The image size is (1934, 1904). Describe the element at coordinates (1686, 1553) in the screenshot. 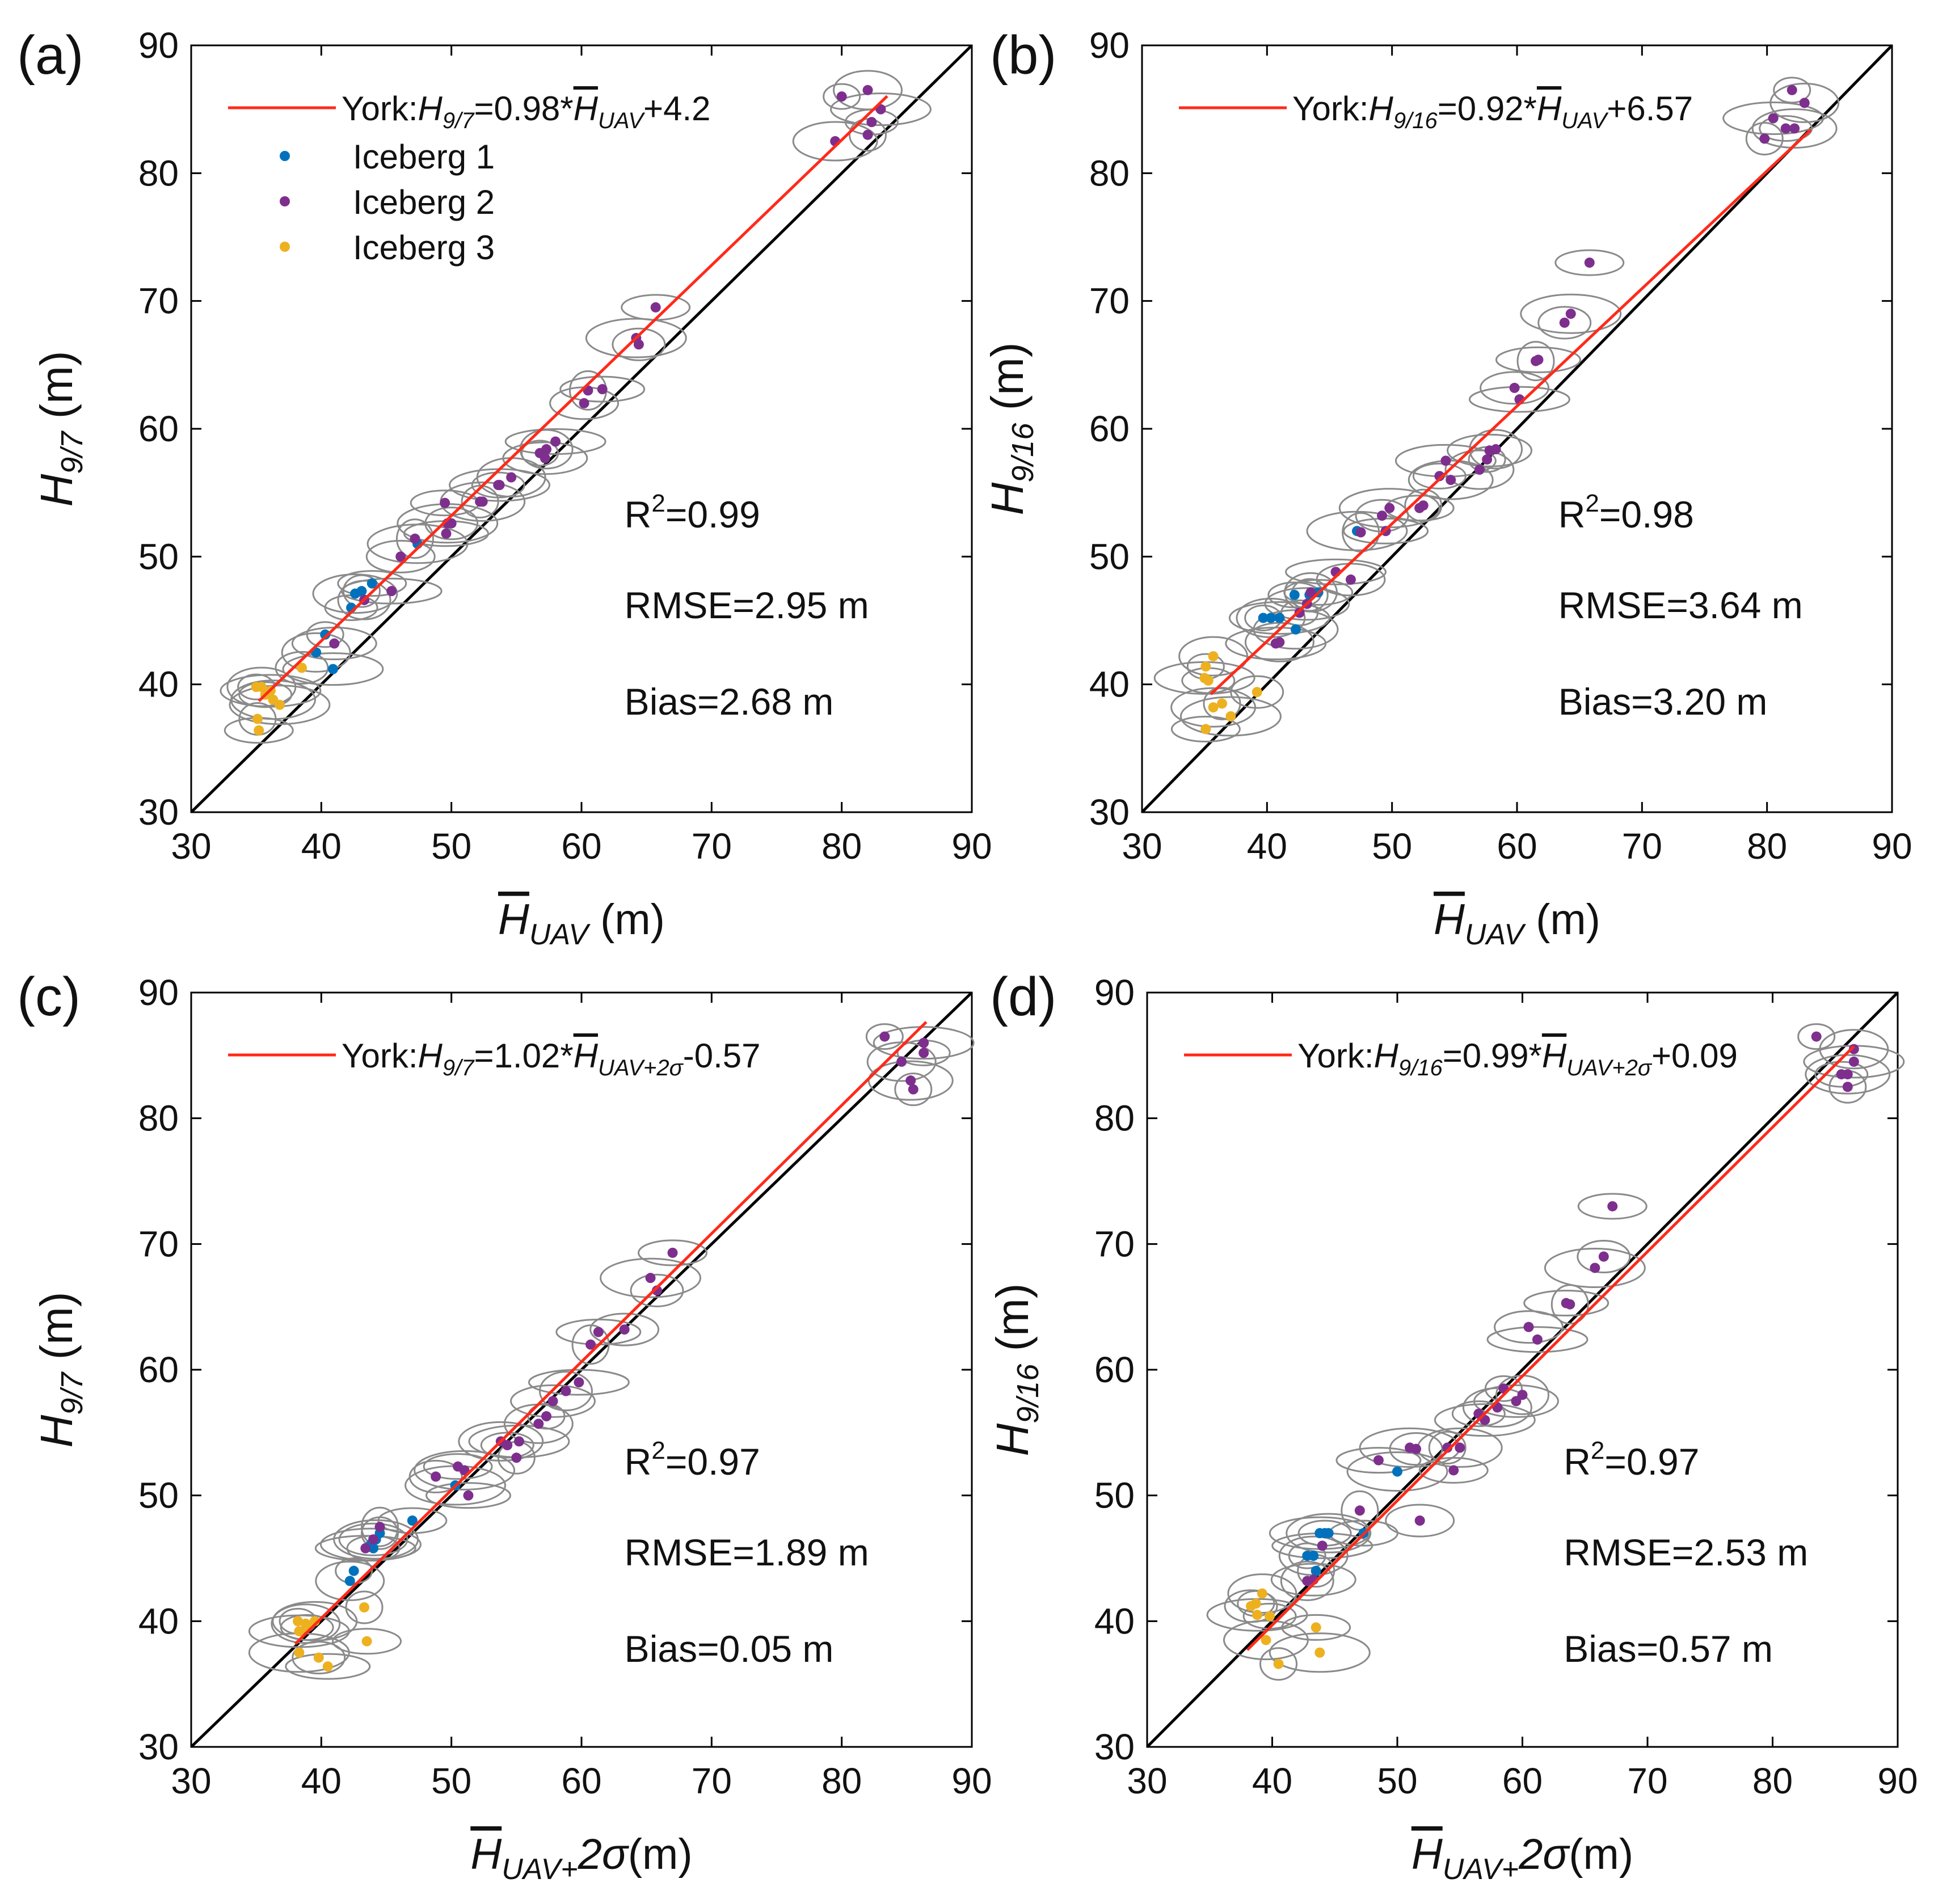

I see `fit-statistics: R2=0.97 RMSE=2.53 m Bias=0.57 m` at that location.